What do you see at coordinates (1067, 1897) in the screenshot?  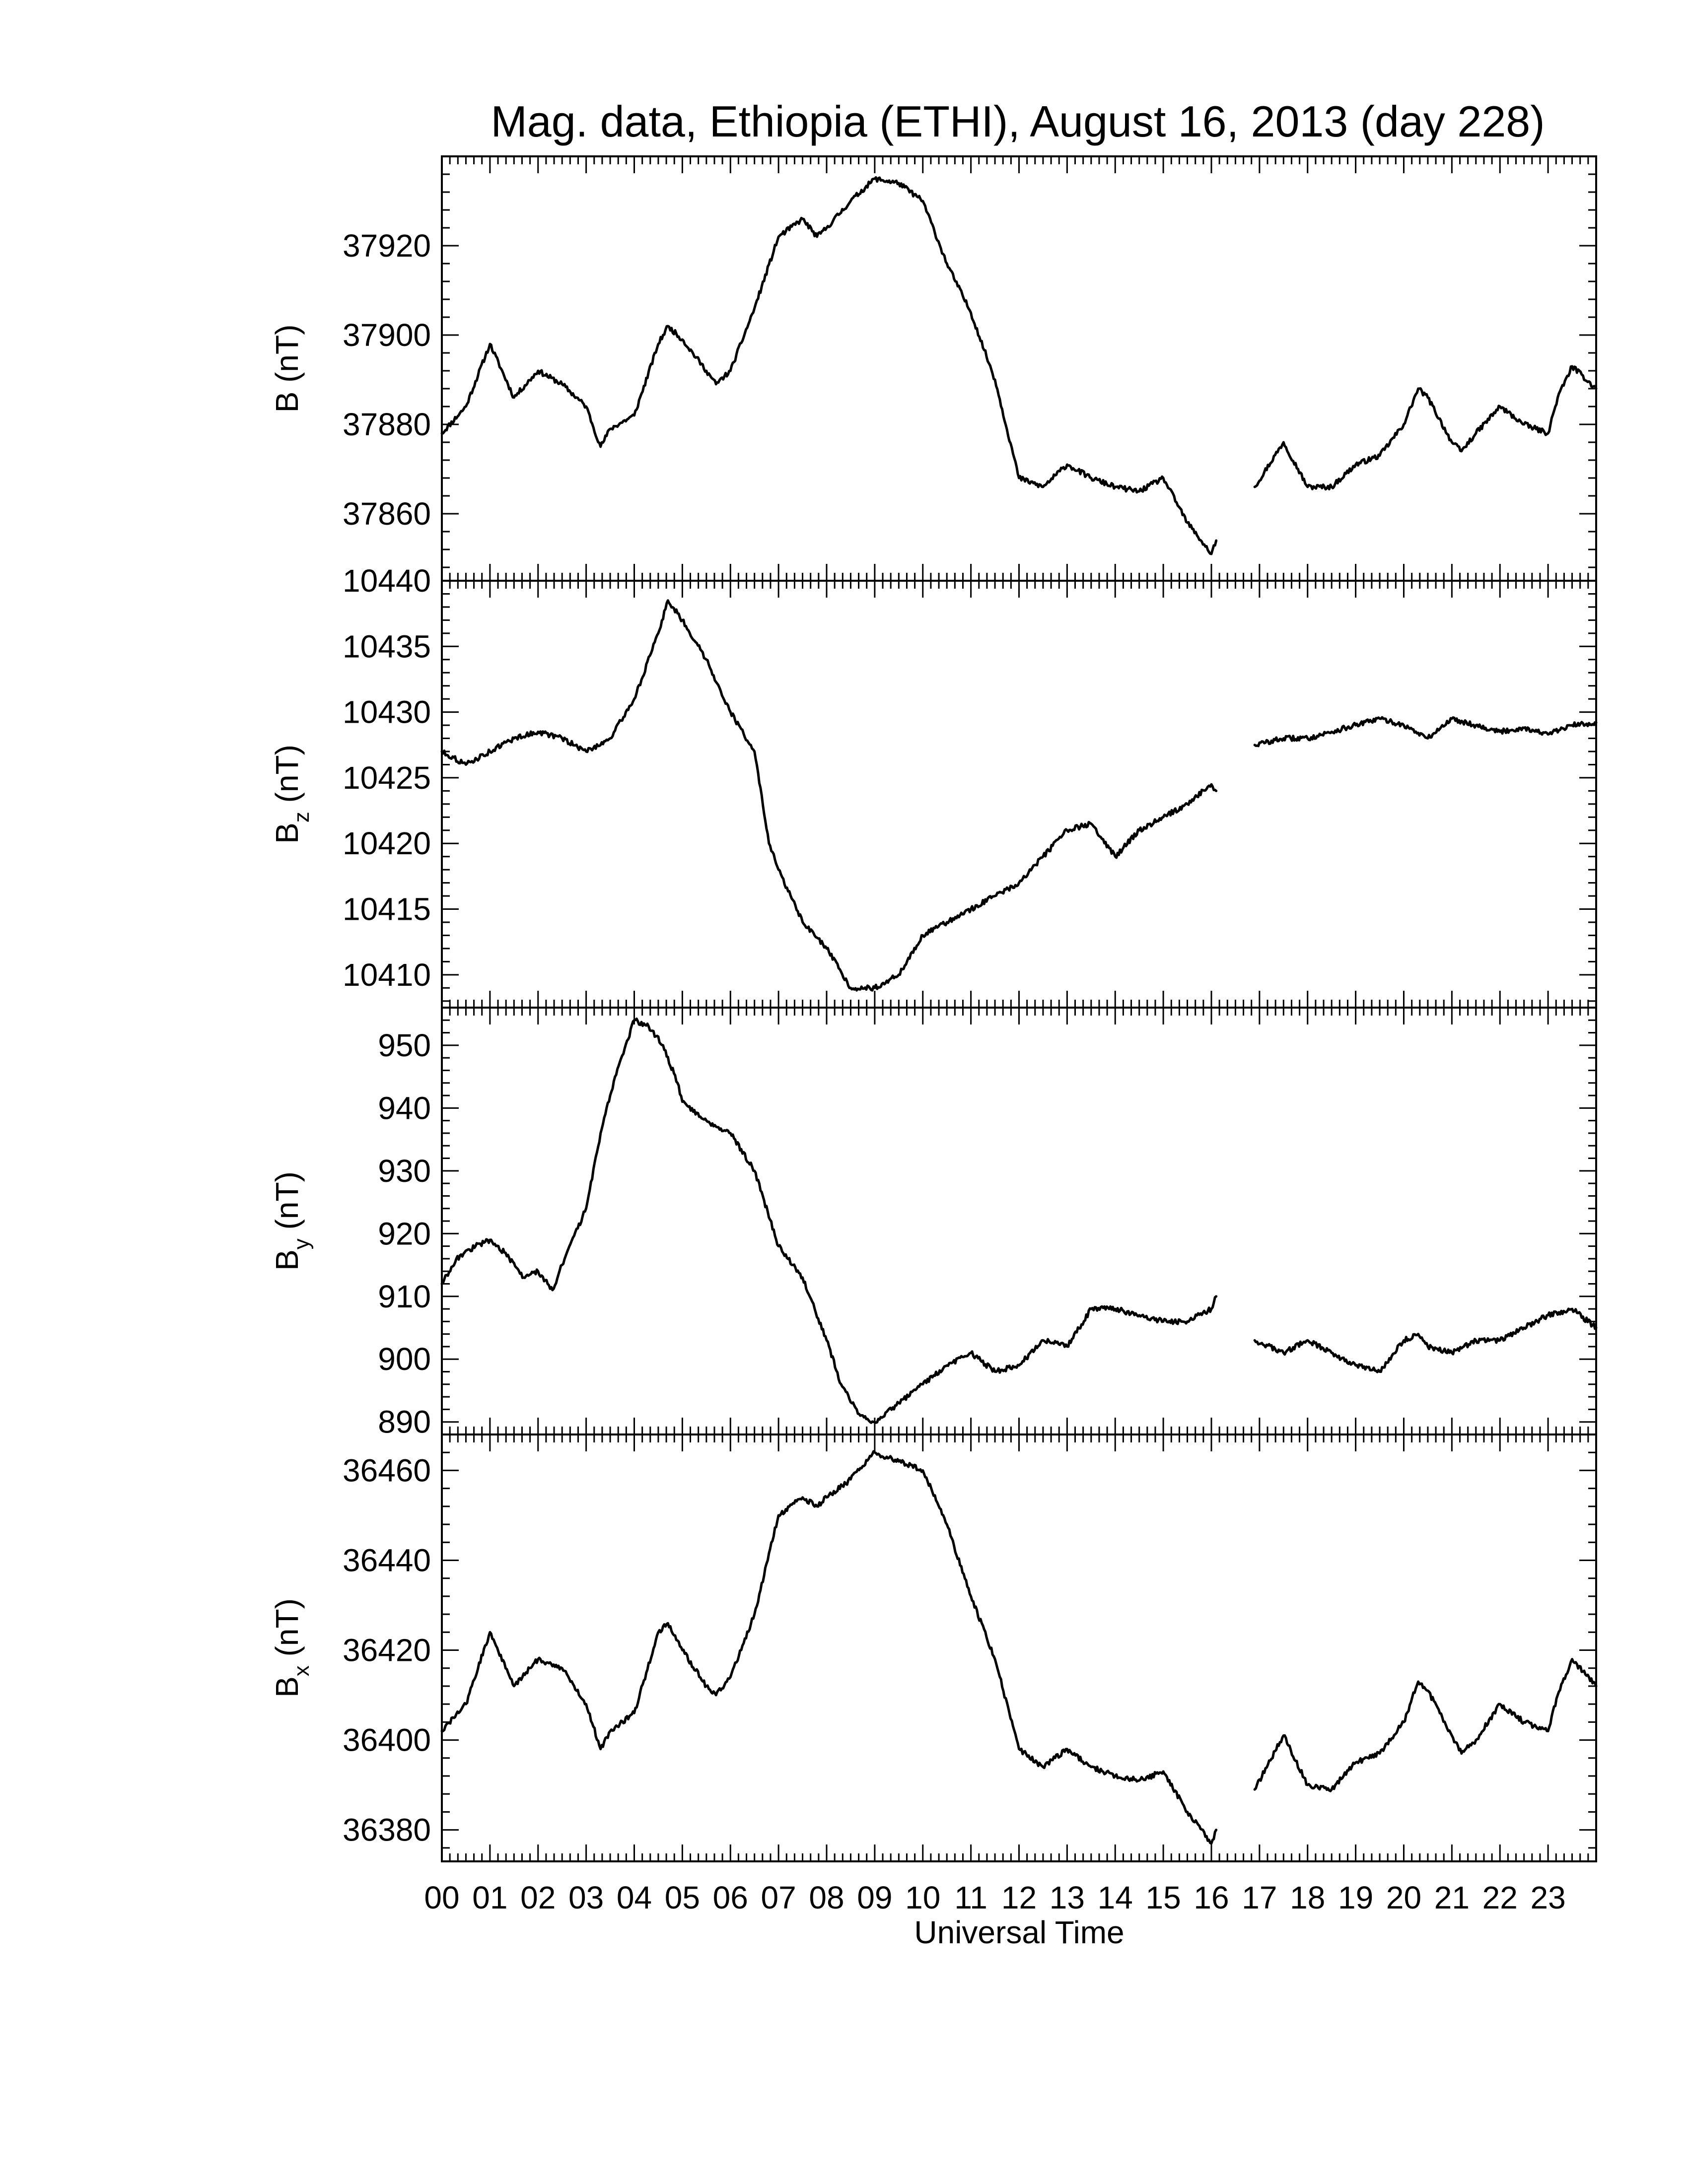 I see `x-tick-label: 13` at bounding box center [1067, 1897].